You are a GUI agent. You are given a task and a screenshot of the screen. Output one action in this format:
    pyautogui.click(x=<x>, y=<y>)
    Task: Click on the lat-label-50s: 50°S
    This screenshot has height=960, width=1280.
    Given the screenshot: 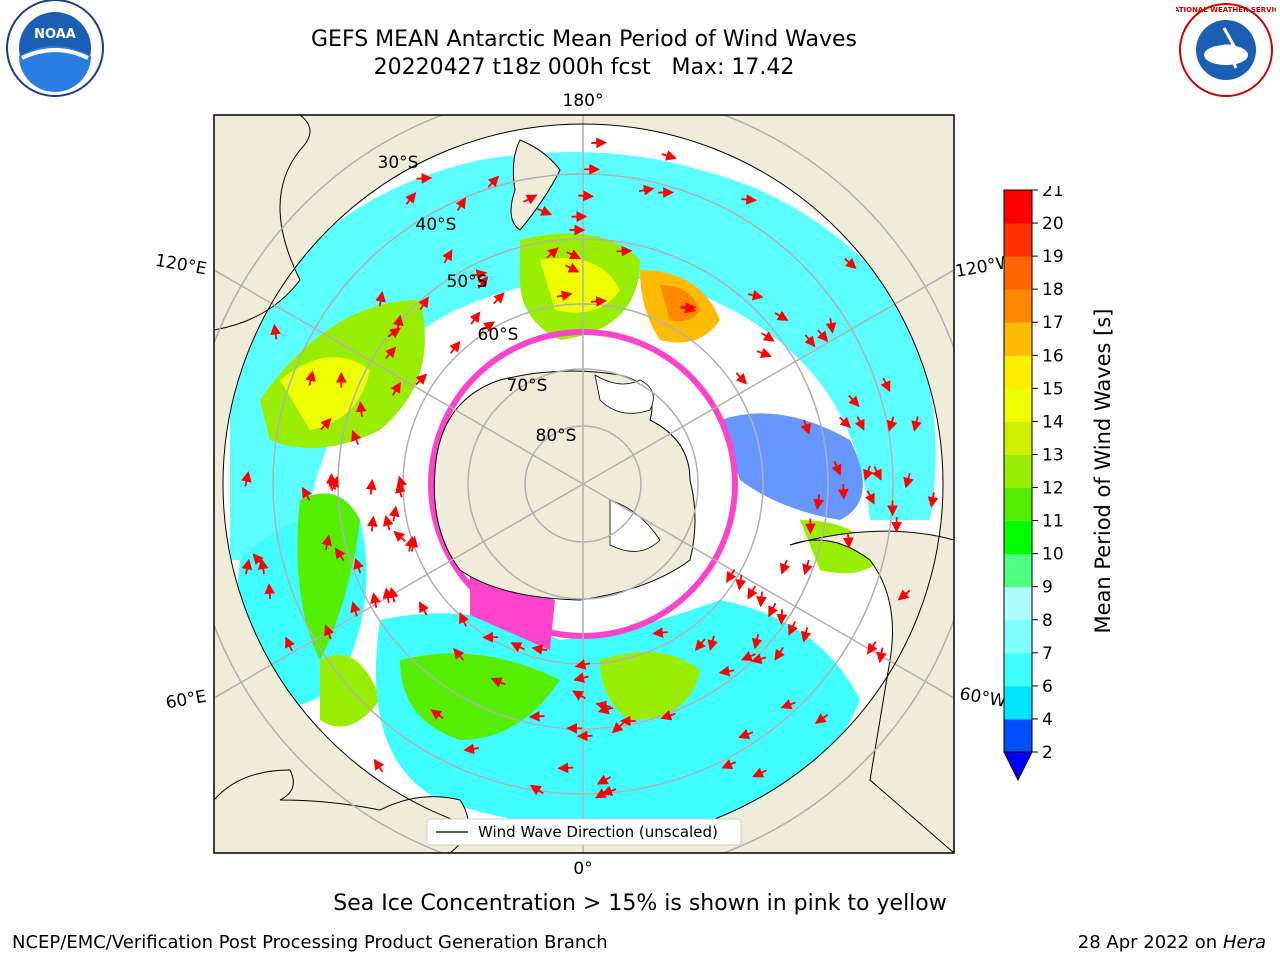 What is the action you would take?
    pyautogui.click(x=467, y=282)
    